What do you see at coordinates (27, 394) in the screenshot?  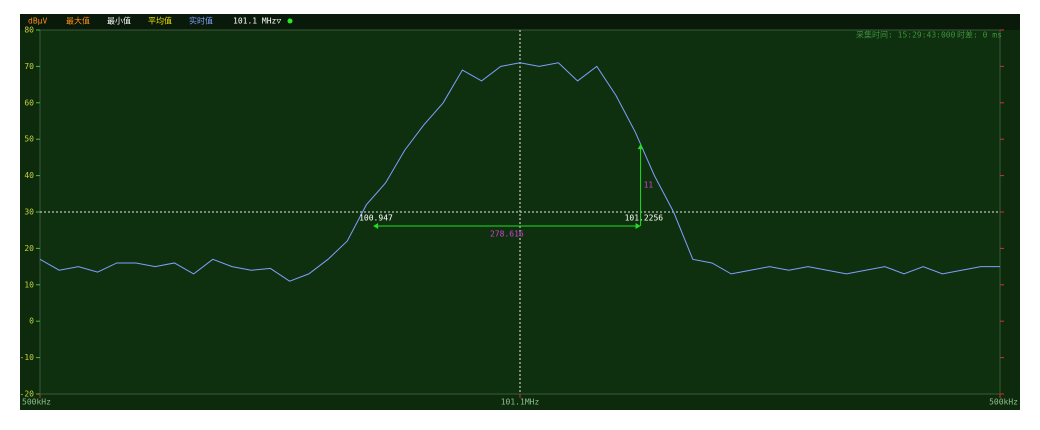 I see `y-tick-label: -20` at bounding box center [27, 394].